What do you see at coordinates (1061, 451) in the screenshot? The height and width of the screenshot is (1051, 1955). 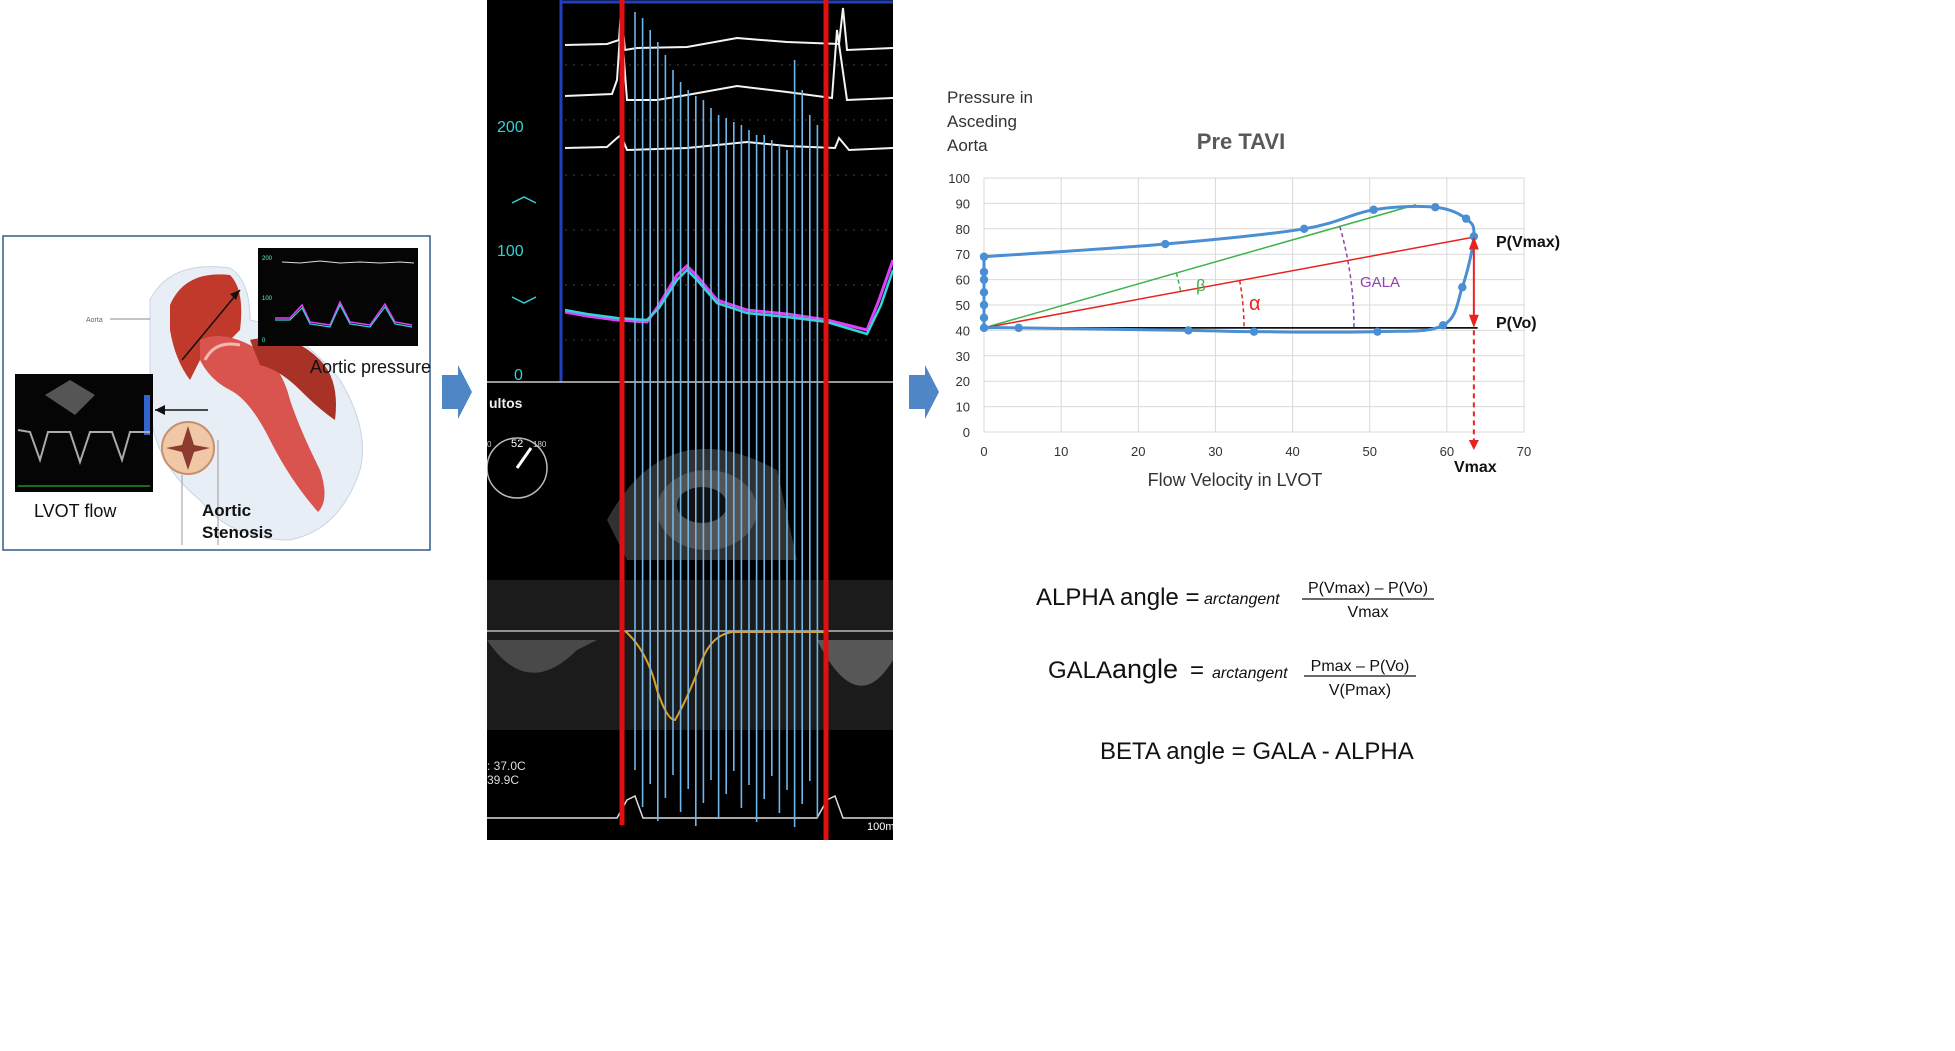 I see `x-tick-label: 10` at bounding box center [1061, 451].